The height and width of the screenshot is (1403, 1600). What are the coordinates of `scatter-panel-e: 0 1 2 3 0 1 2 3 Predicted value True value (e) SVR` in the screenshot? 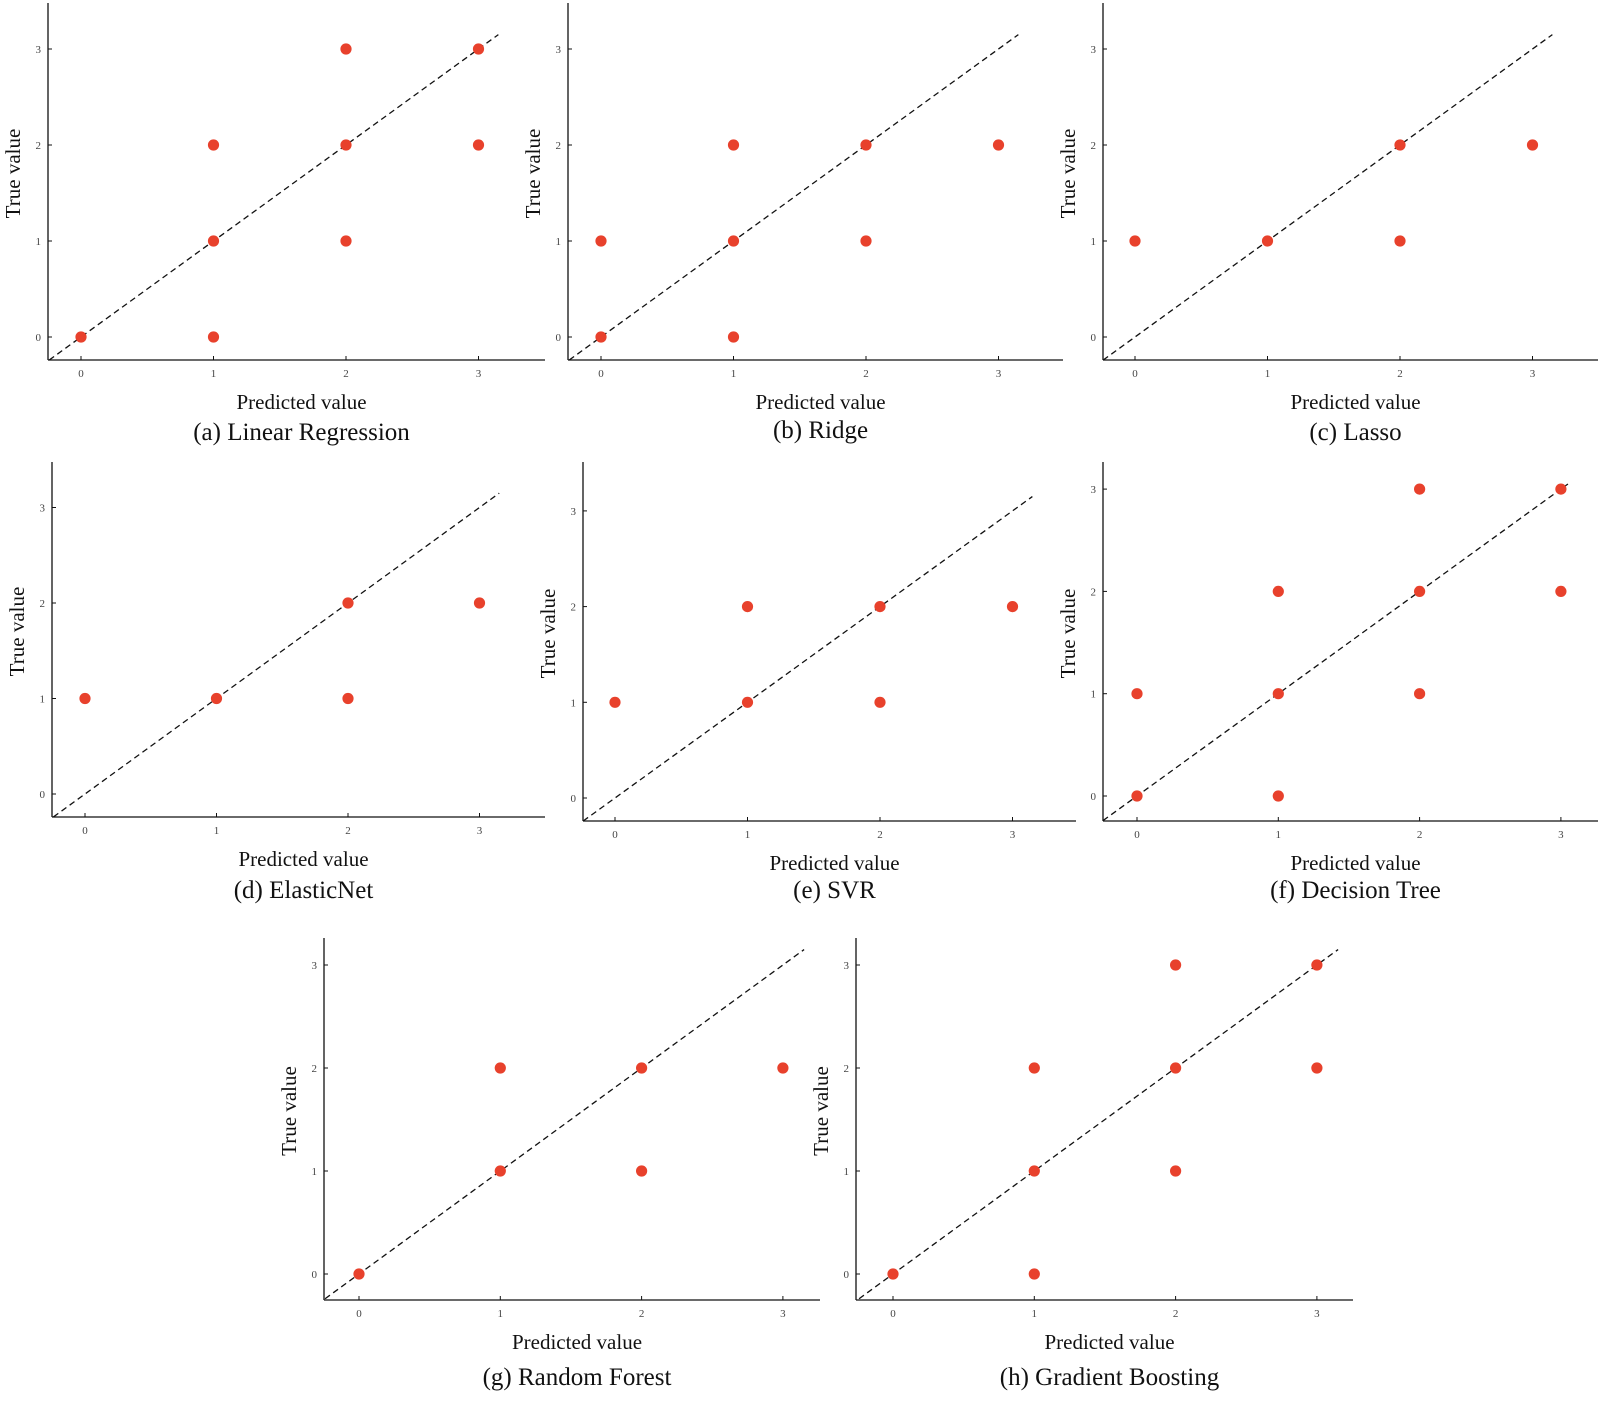 It's located at (806, 683).